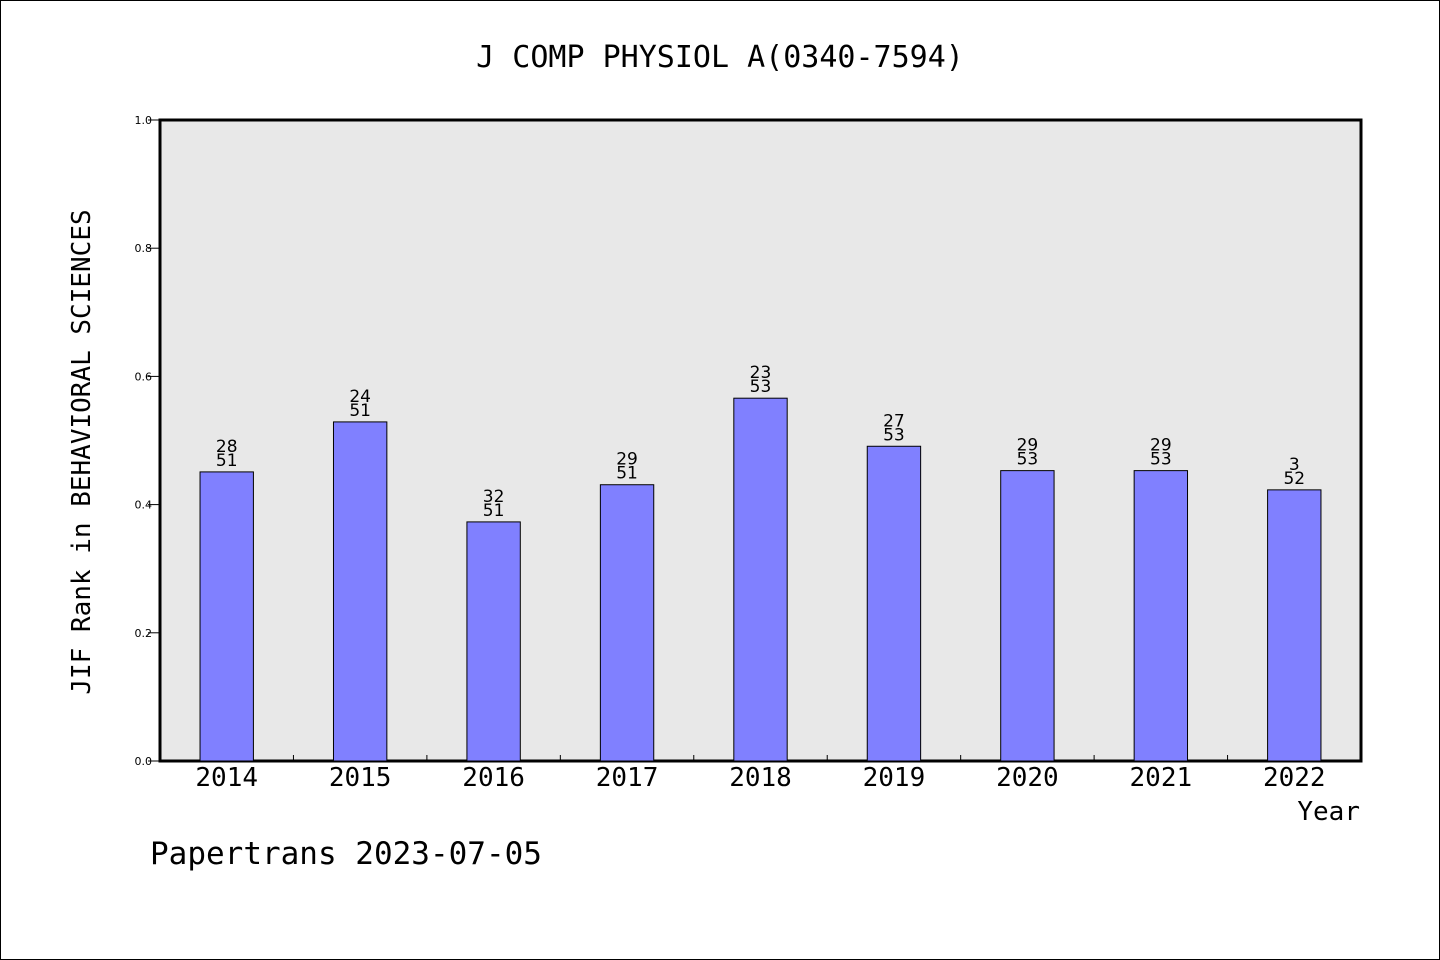 The height and width of the screenshot is (960, 1440). What do you see at coordinates (1328, 812) in the screenshot?
I see `x-axis-label: Year` at bounding box center [1328, 812].